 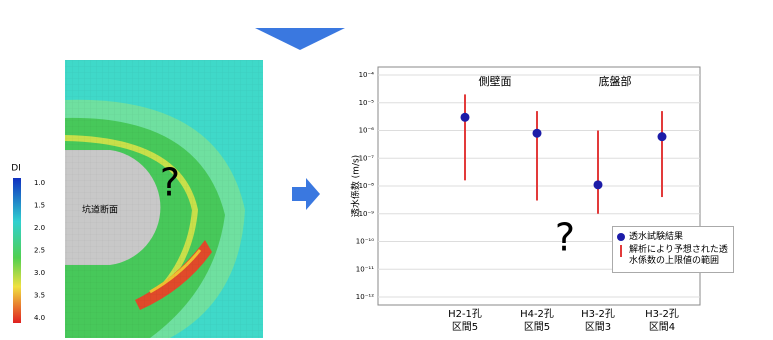 What do you see at coordinates (367, 131) in the screenshot?
I see `y-tick-label: 10⁻⁶` at bounding box center [367, 131].